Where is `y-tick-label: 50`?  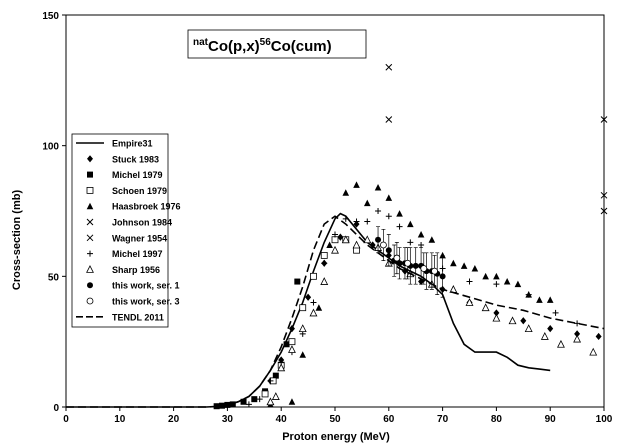 y-tick-label: 50 is located at coordinates (54, 277).